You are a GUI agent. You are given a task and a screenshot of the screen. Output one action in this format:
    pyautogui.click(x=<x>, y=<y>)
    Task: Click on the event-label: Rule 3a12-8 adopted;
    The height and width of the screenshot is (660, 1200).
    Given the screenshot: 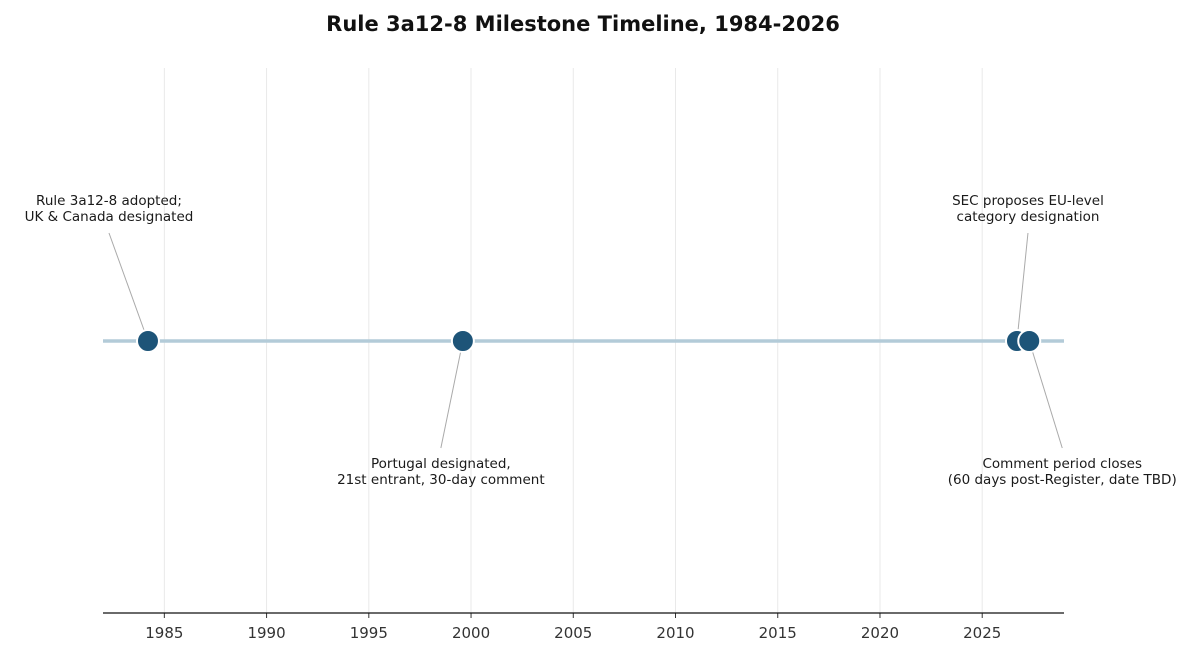 What is the action you would take?
    pyautogui.click(x=109, y=201)
    